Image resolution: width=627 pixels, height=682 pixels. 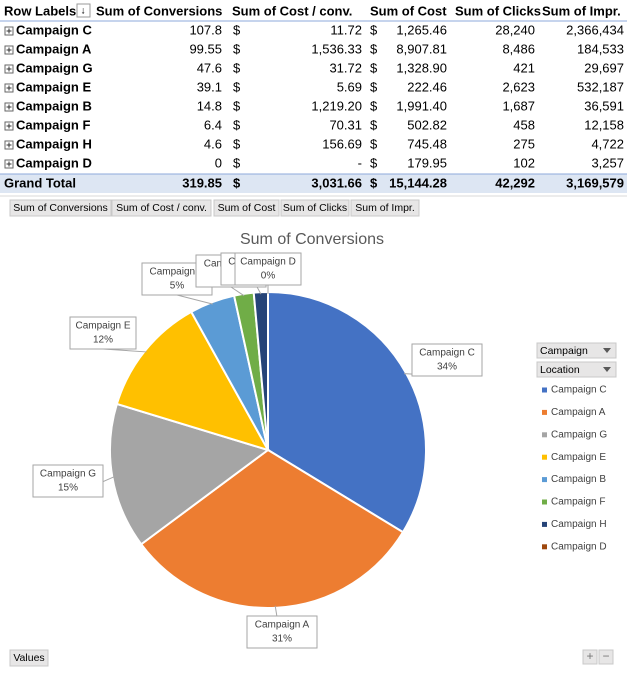 What do you see at coordinates (209, 67) in the screenshot?
I see `cell: 47.6` at bounding box center [209, 67].